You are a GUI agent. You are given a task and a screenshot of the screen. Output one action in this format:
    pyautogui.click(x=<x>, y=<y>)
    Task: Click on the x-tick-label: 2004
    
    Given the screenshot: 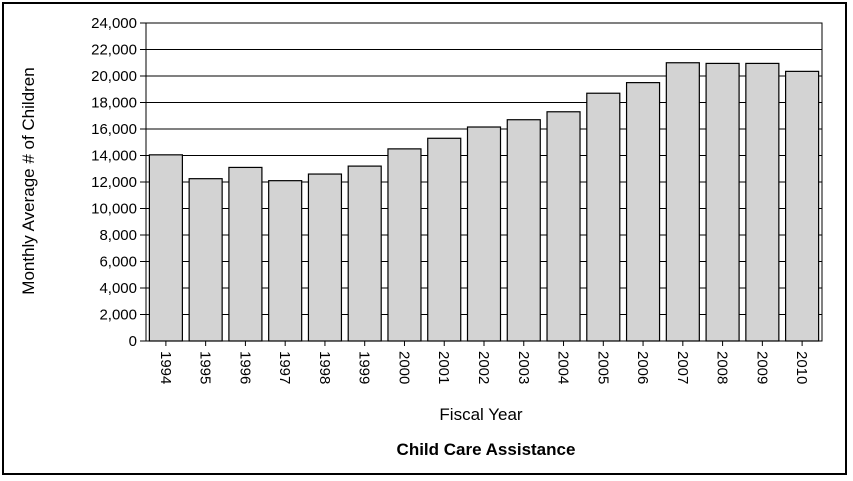 What is the action you would take?
    pyautogui.click(x=563, y=367)
    